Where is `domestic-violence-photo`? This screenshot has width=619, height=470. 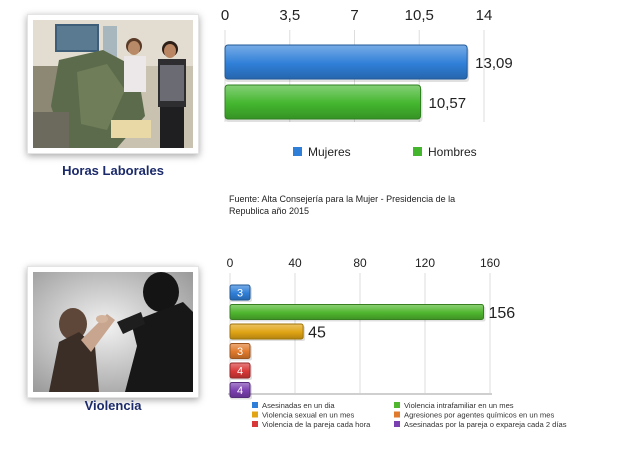 domestic-violence-photo is located at coordinates (113, 332).